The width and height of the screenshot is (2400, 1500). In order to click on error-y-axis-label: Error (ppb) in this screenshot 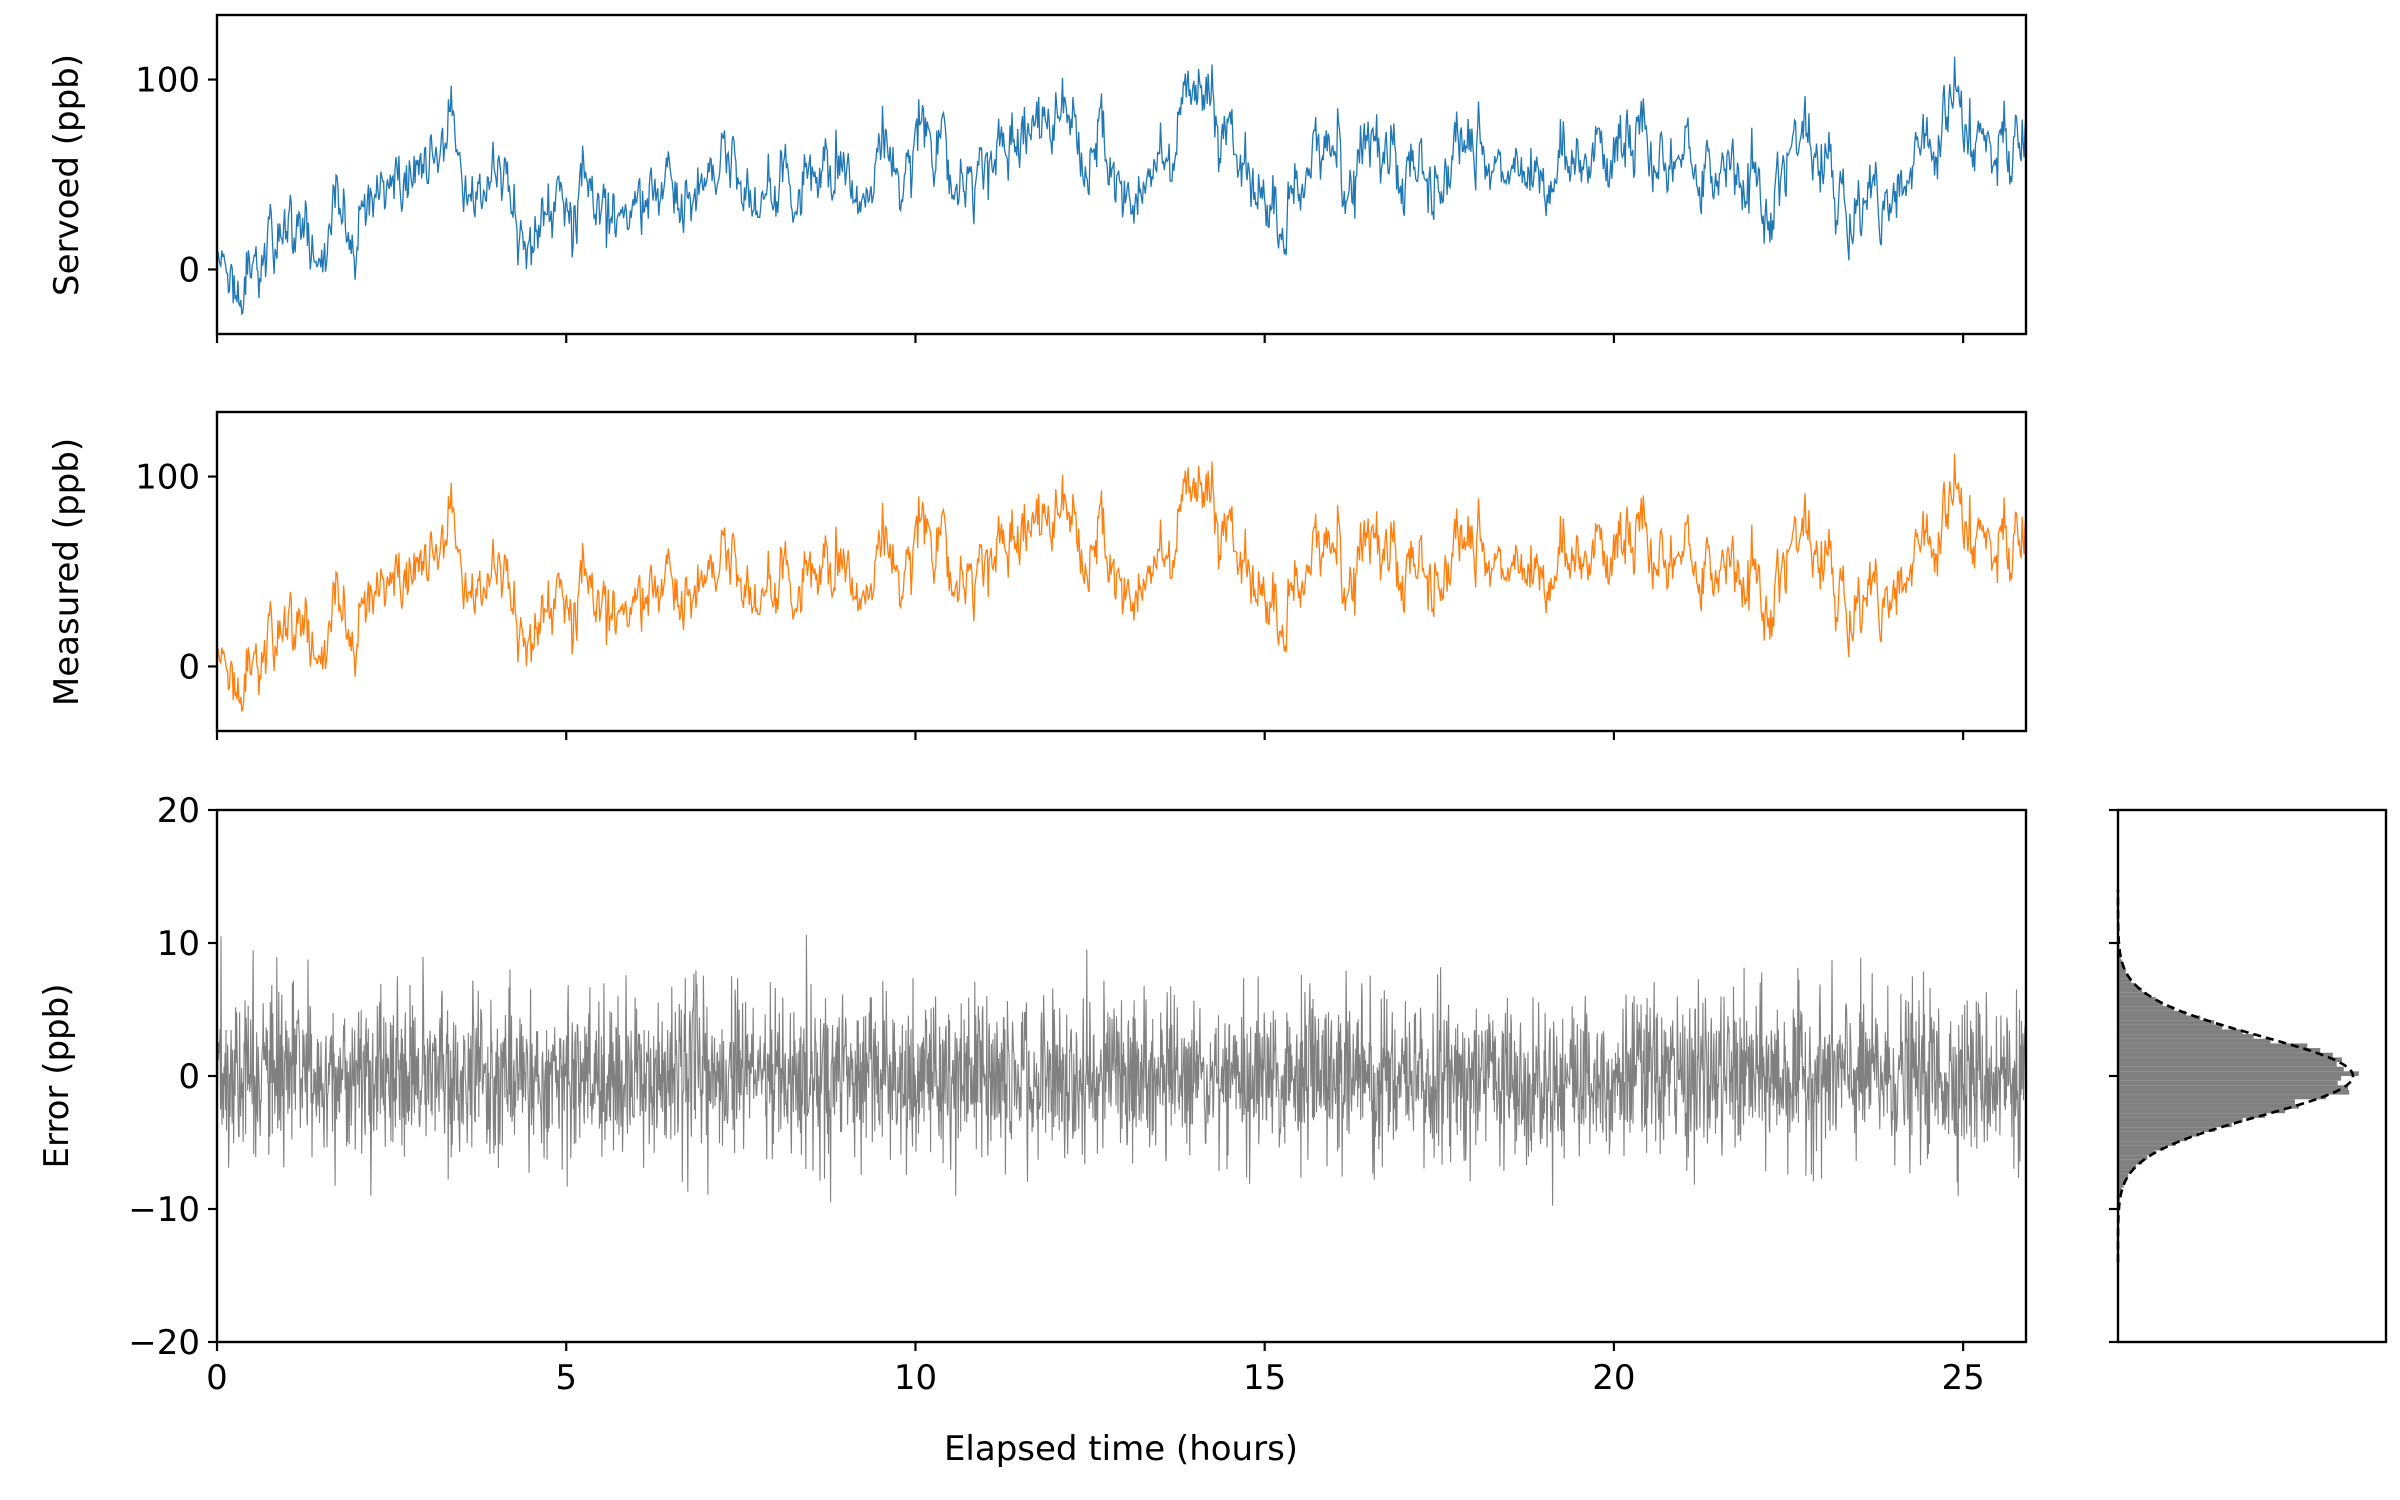, I will do `click(57, 1076)`.